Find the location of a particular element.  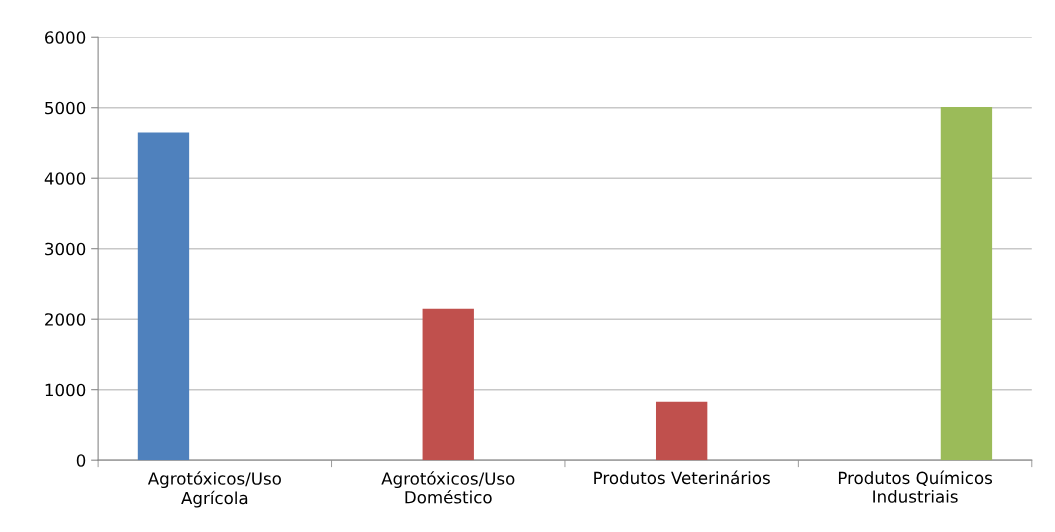

y-tick-label: 6000 is located at coordinates (65, 37).